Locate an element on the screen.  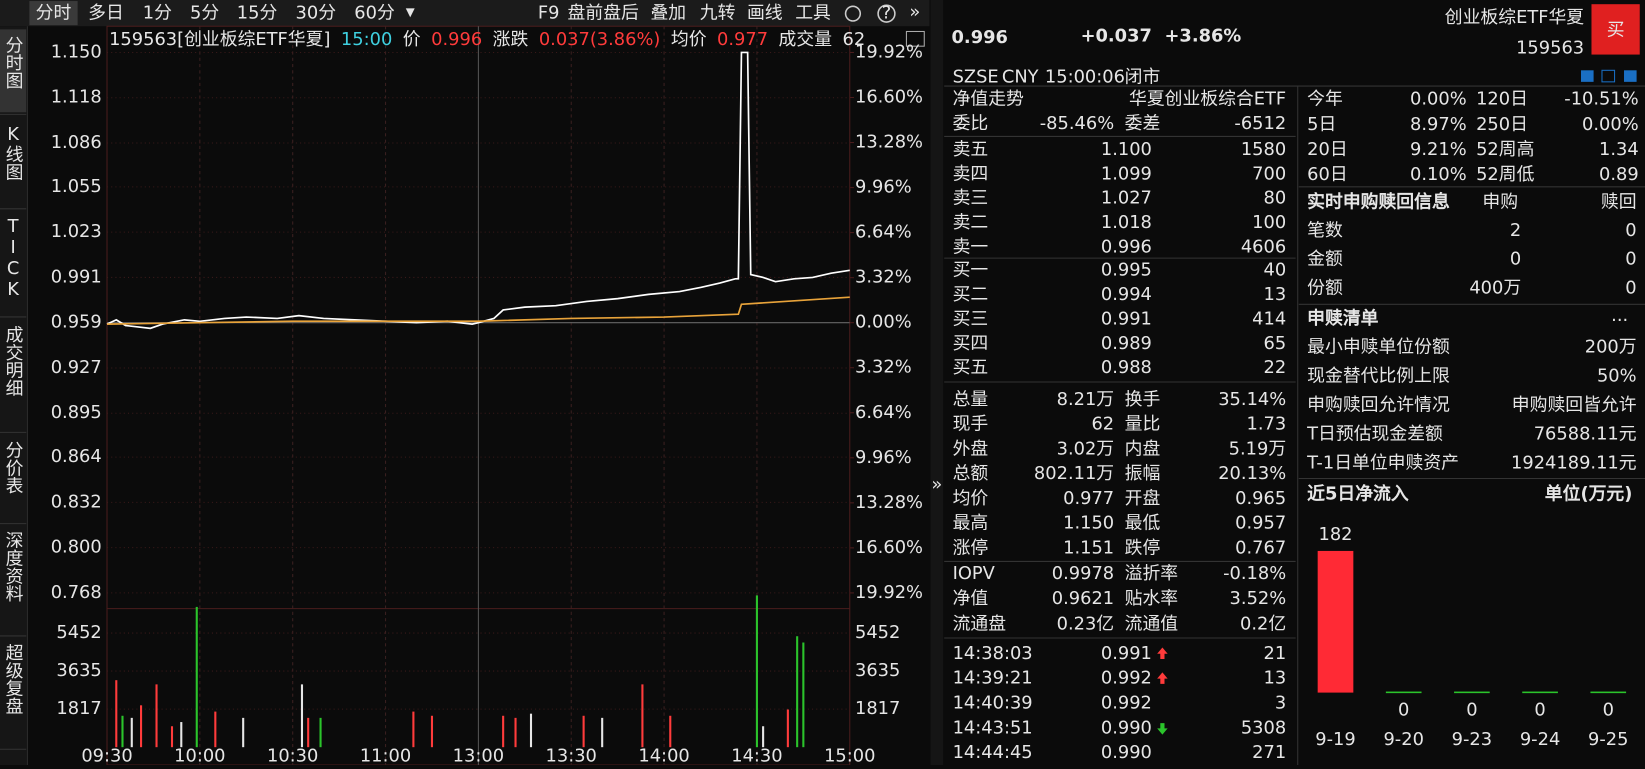
stat-label: 换手 is located at coordinates (1143, 399).